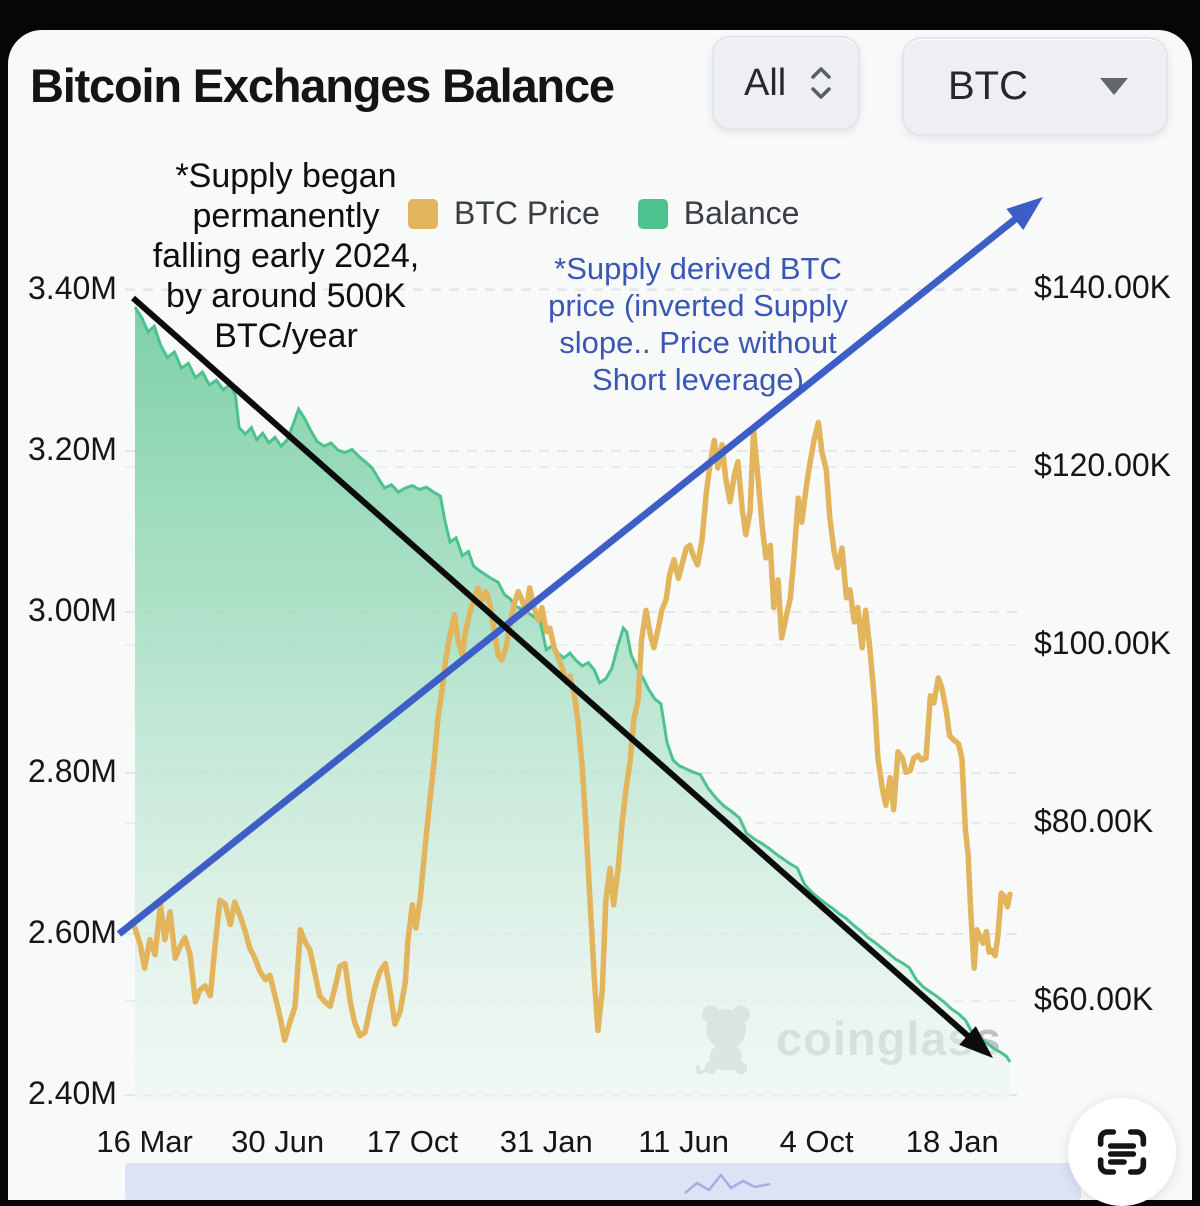  I want to click on y-axis-left-tick: 3.20M, so click(72, 449).